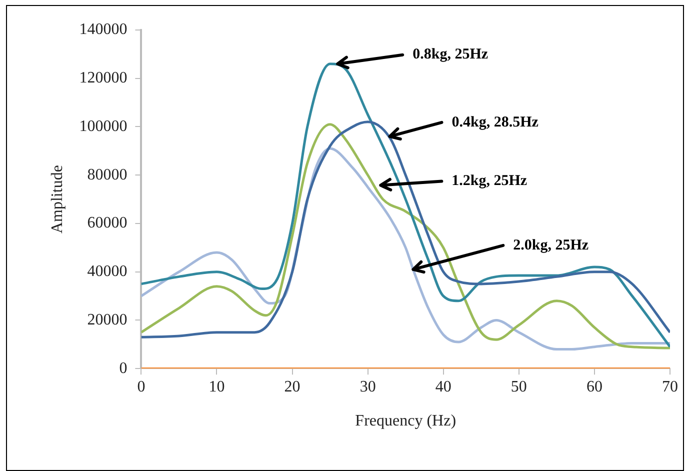  What do you see at coordinates (216, 387) in the screenshot?
I see `x-tick-label: 10` at bounding box center [216, 387].